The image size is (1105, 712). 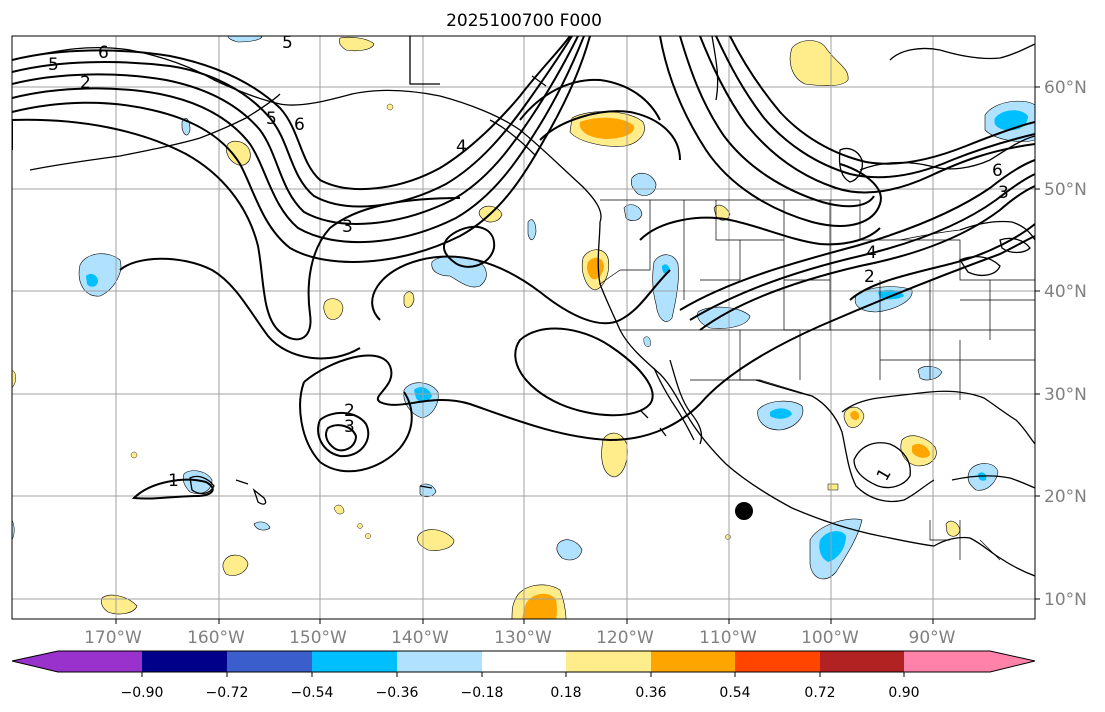 What do you see at coordinates (1065, 190) in the screenshot?
I see `lat-label: 50°N` at bounding box center [1065, 190].